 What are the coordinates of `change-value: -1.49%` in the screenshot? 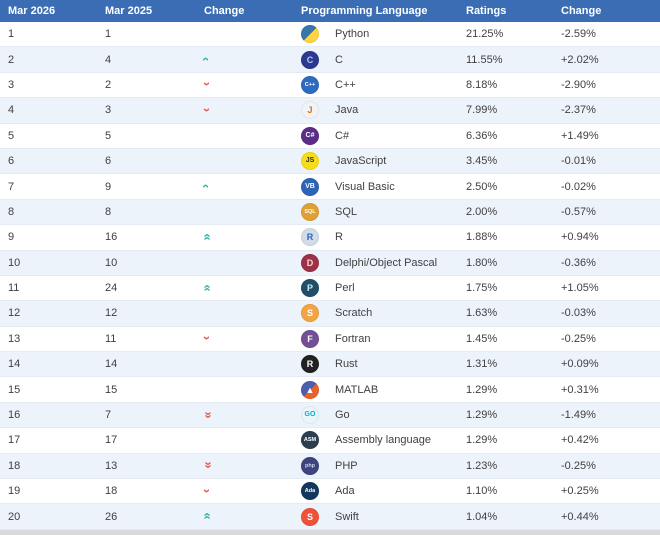 It's located at (578, 415).